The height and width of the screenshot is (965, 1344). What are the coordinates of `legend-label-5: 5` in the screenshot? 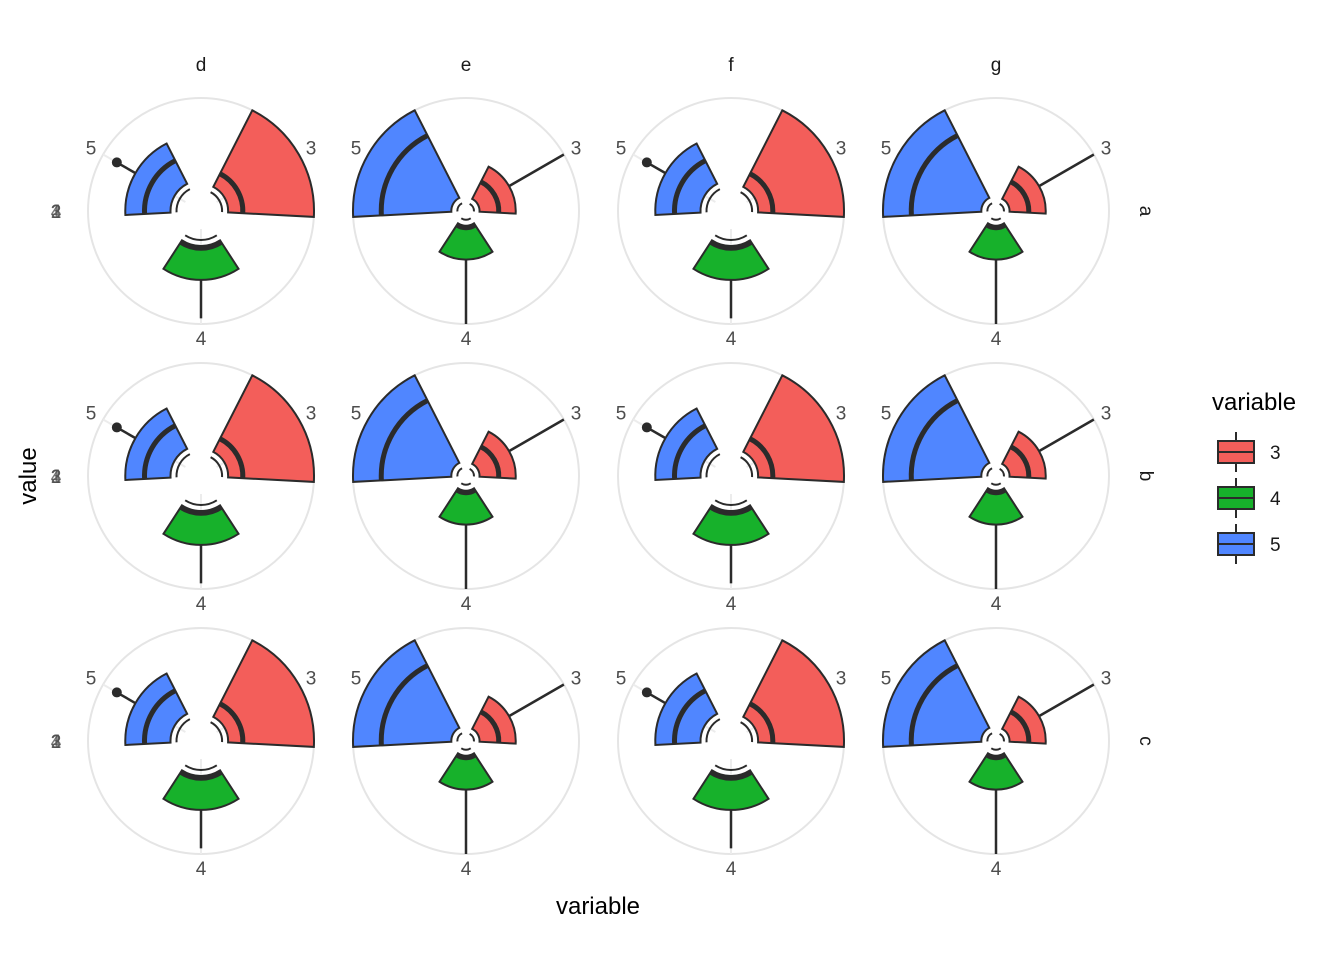 It's located at (1275, 545).